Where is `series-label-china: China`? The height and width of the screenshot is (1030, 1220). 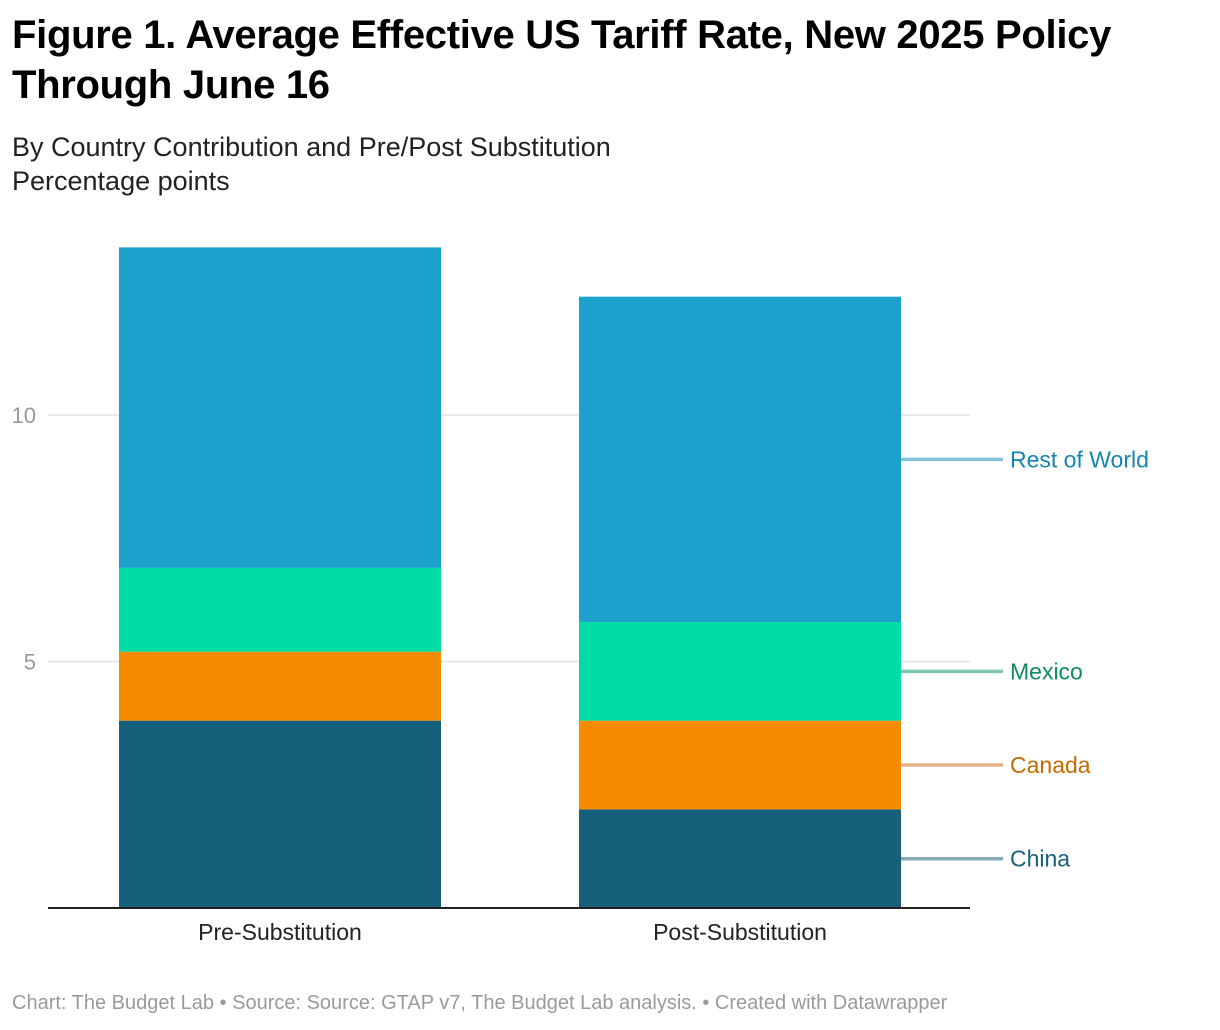
series-label-china: China is located at coordinates (1040, 859).